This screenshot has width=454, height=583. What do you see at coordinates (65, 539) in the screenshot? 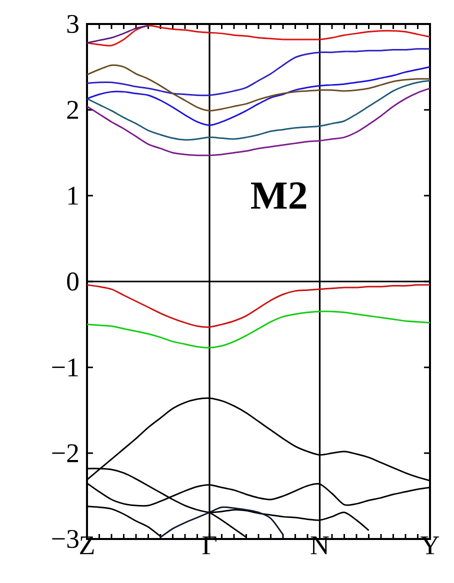
I see `y-tick-label: −3` at bounding box center [65, 539].